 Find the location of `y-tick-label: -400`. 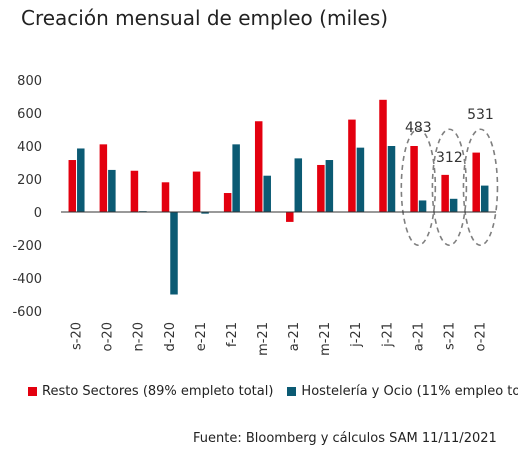

y-tick-label: -400 is located at coordinates (27, 279).